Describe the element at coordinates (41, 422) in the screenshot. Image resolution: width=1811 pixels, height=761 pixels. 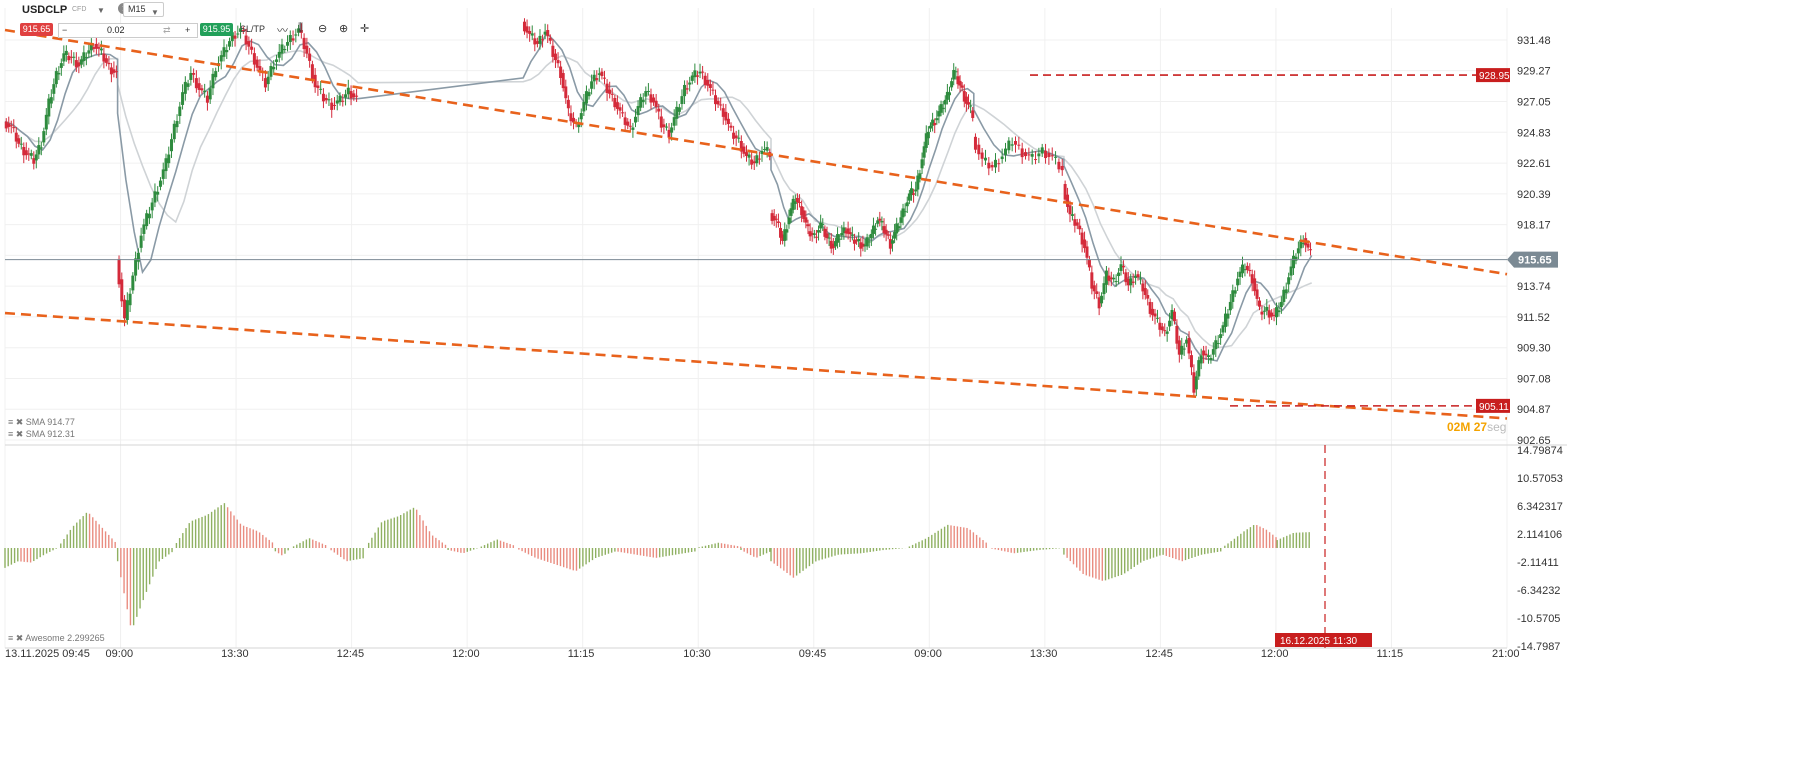
I see `sma-legend-1: ≡ ✖ SMA 914.77` at that location.